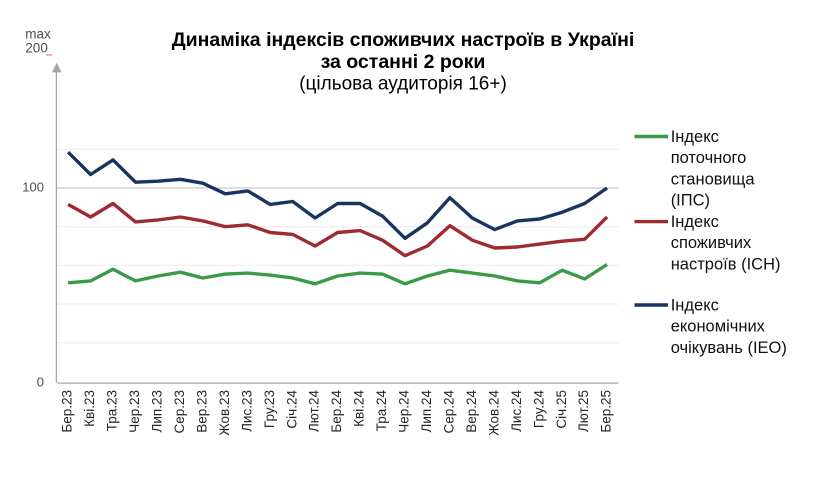 This screenshot has height=488, width=822. I want to click on svg-text: (цільова аудиторія 16+), so click(403, 84).